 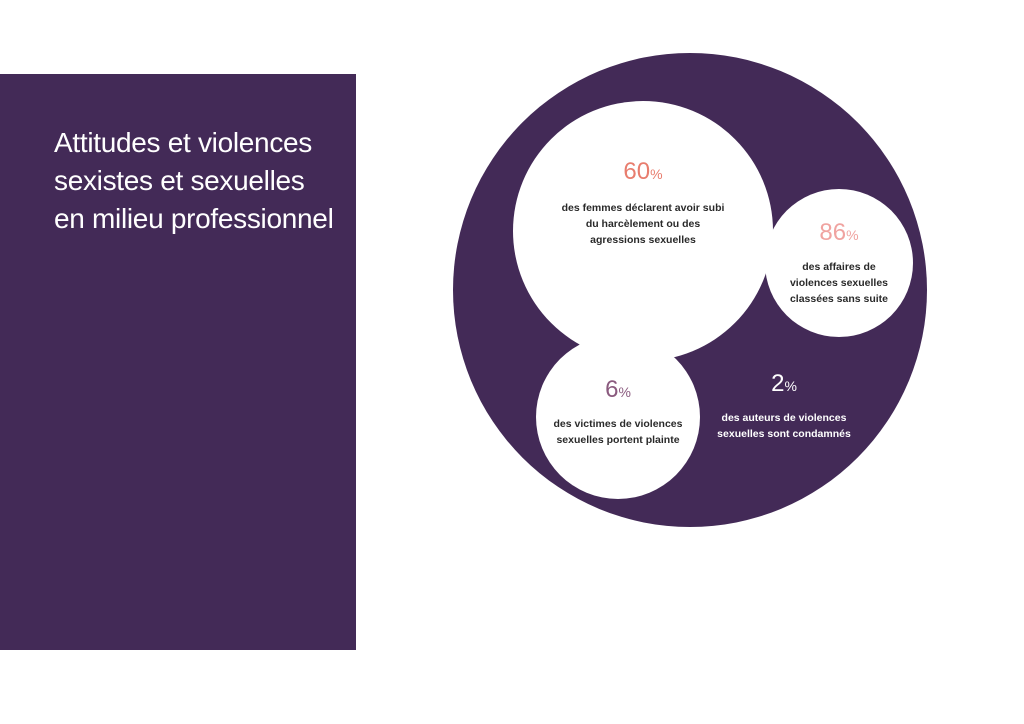 What do you see at coordinates (778, 383) in the screenshot?
I see `stat-number: 2` at bounding box center [778, 383].